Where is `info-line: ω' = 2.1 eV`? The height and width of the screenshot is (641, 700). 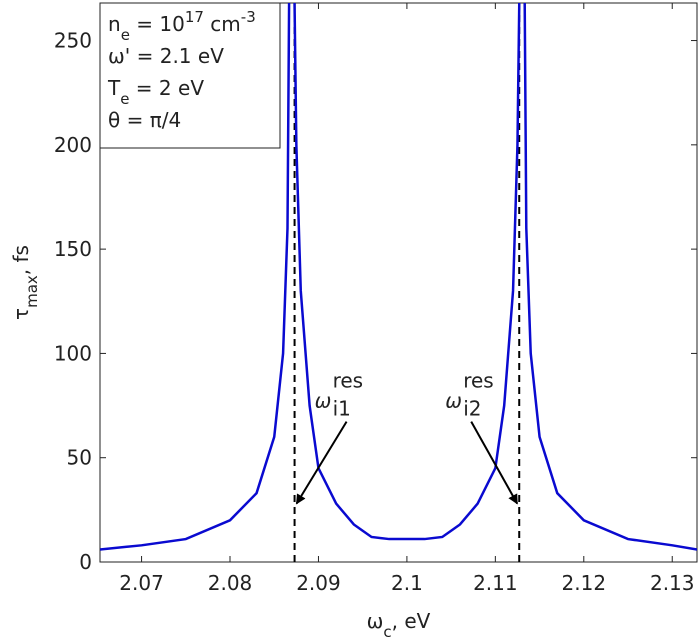
info-line: ω' = 2.1 eV is located at coordinates (166, 56).